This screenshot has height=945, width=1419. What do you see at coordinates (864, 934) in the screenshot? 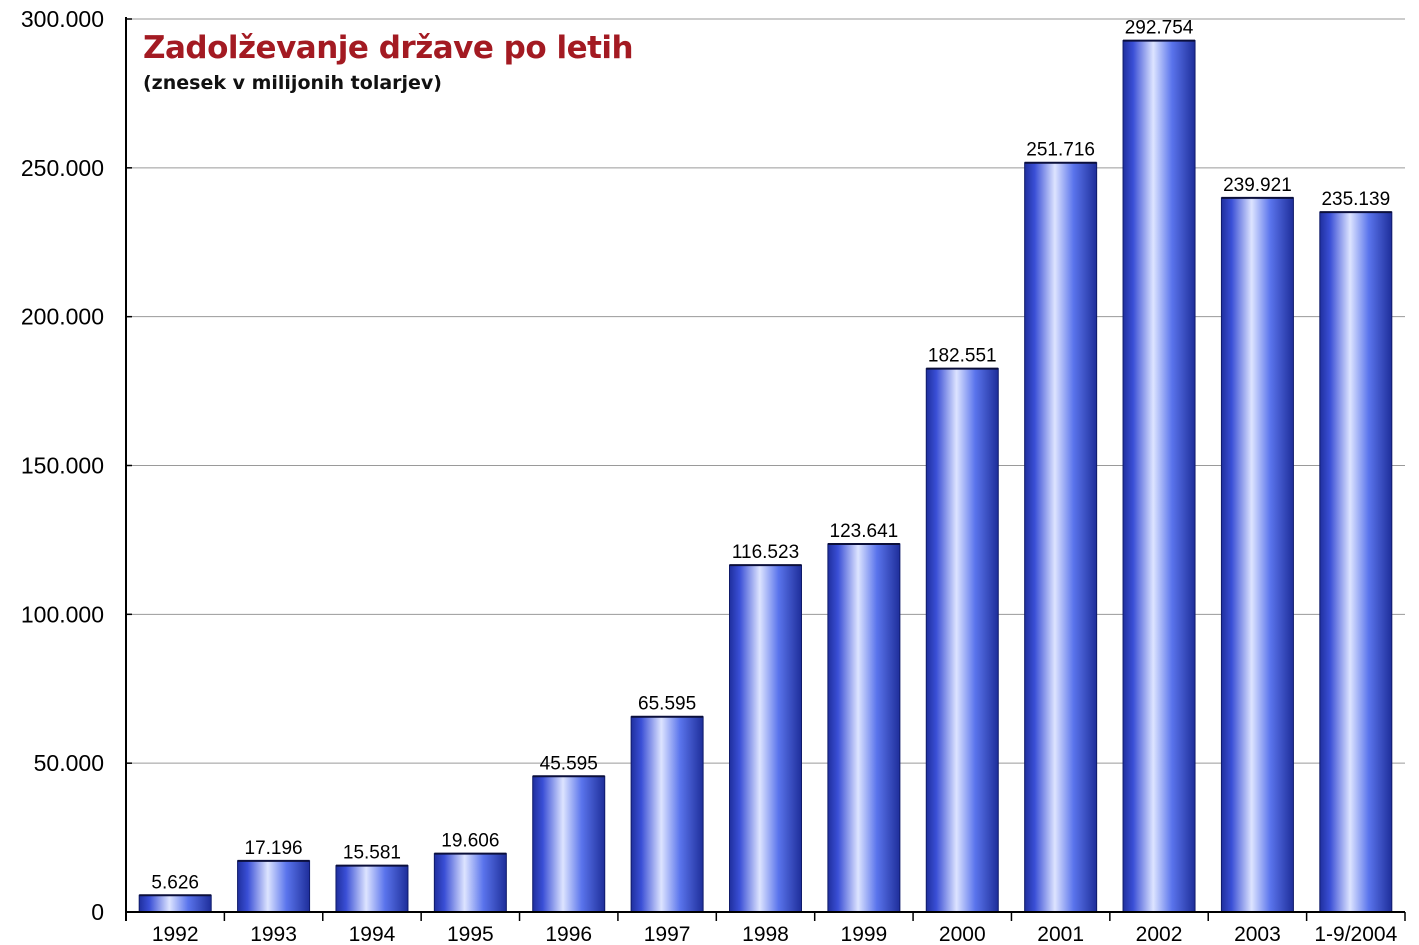
I see `x-tick-label: 1999` at bounding box center [864, 934].